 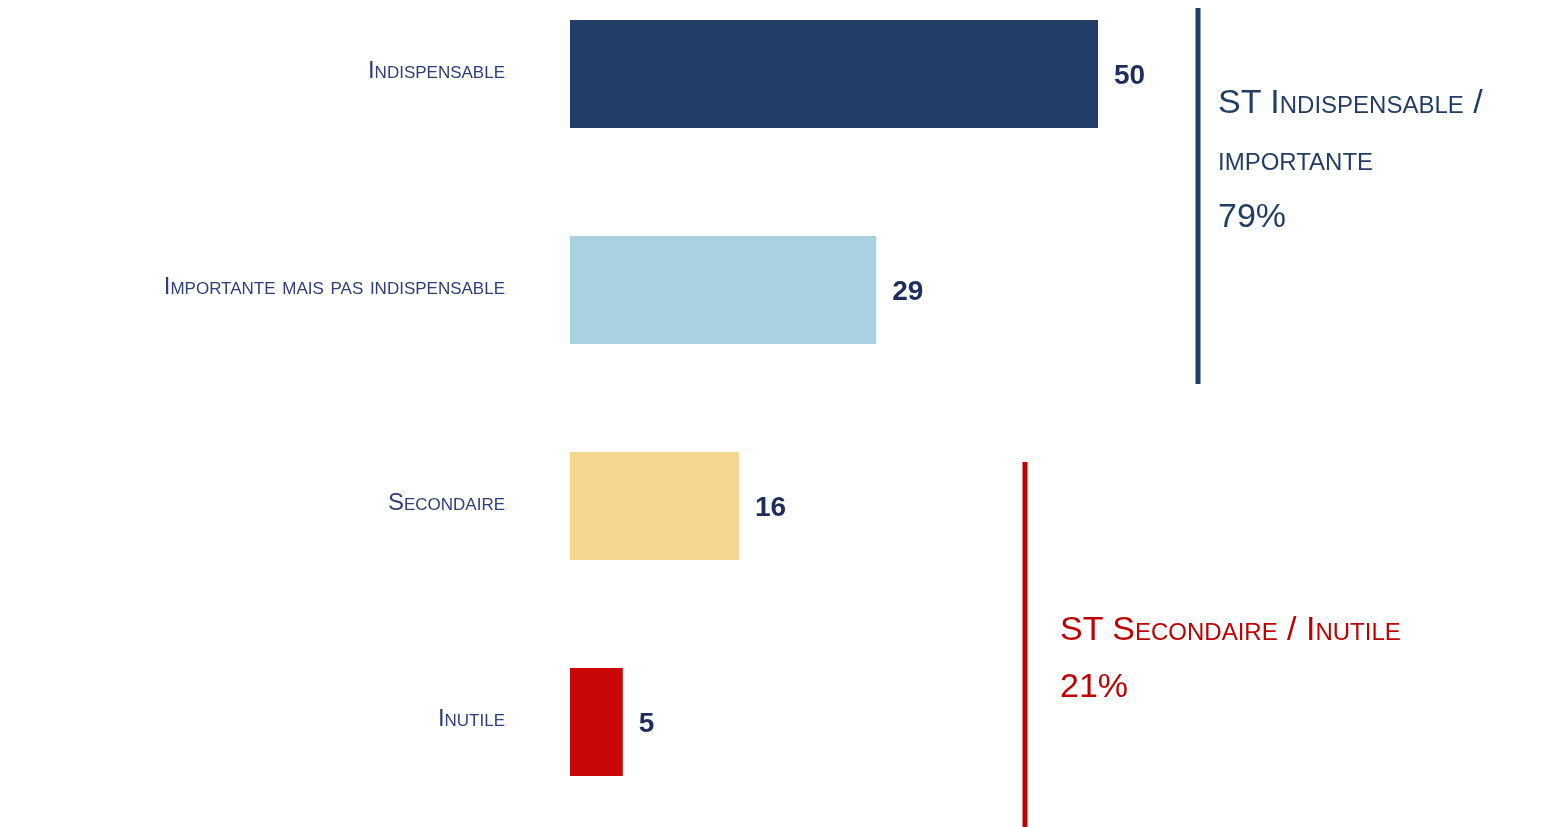 I want to click on text: ST Indispensable / importante 79%, so click(x=1351, y=158).